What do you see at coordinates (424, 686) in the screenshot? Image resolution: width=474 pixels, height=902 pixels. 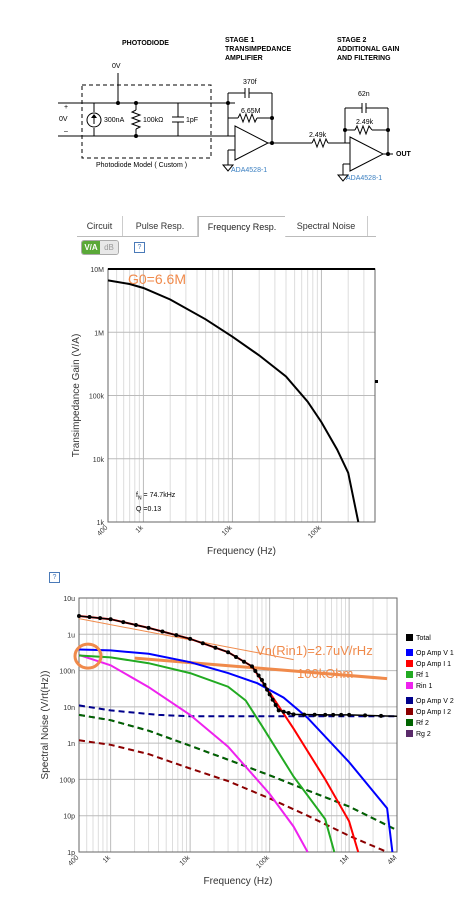 I see `legend-label: Rin 1` at bounding box center [424, 686].